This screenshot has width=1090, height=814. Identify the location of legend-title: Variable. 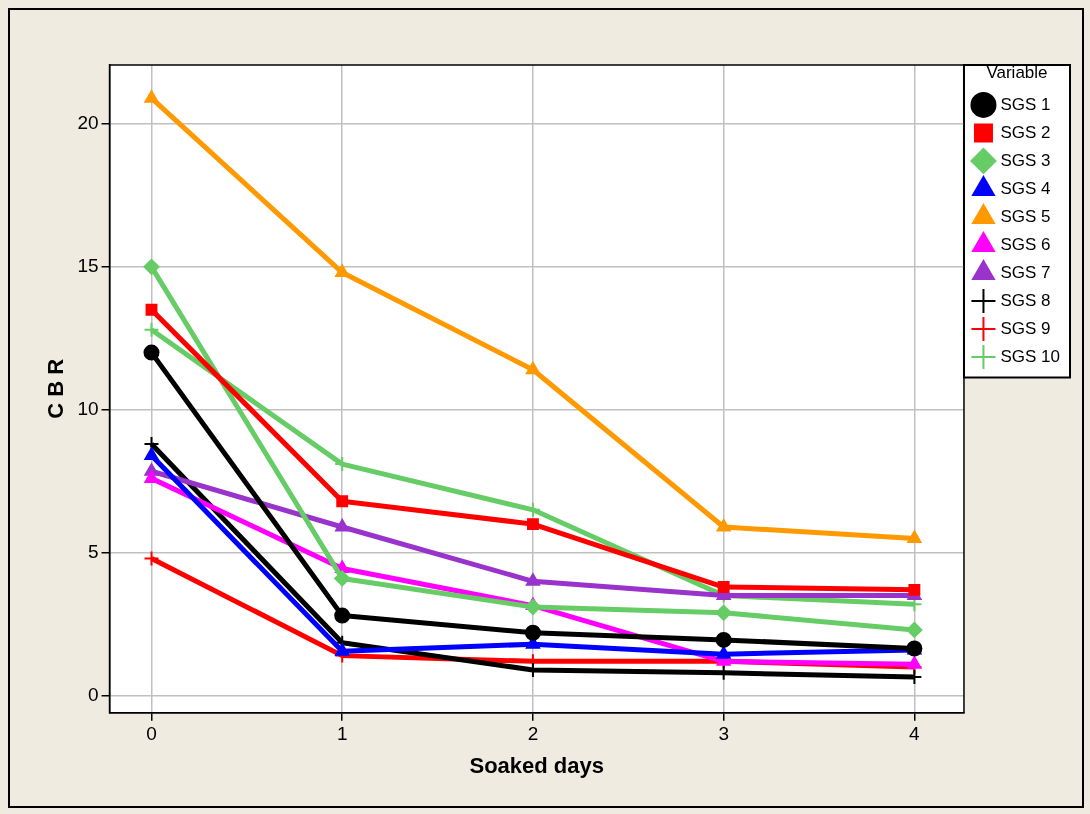
(1017, 73).